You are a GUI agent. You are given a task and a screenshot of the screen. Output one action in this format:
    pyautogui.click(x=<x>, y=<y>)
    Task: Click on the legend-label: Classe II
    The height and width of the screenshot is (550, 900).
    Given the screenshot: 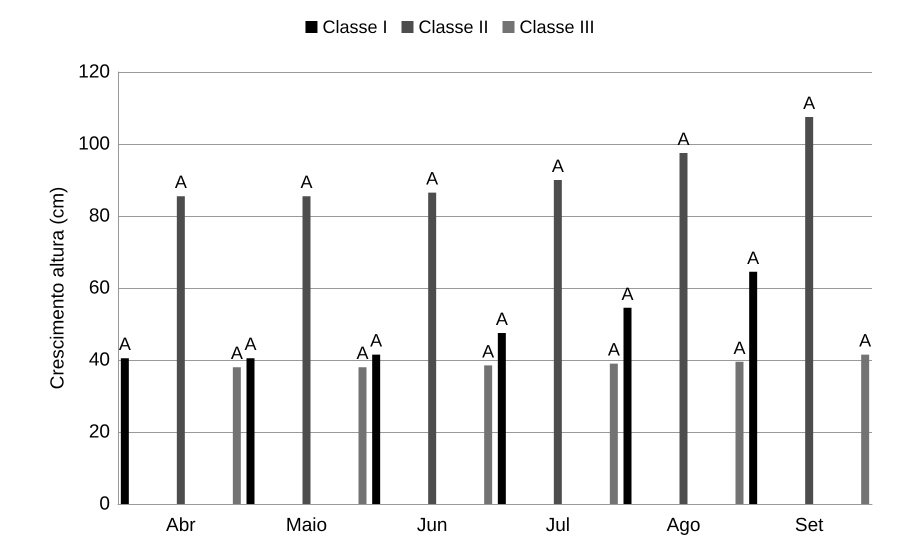 What is the action you would take?
    pyautogui.click(x=453, y=27)
    